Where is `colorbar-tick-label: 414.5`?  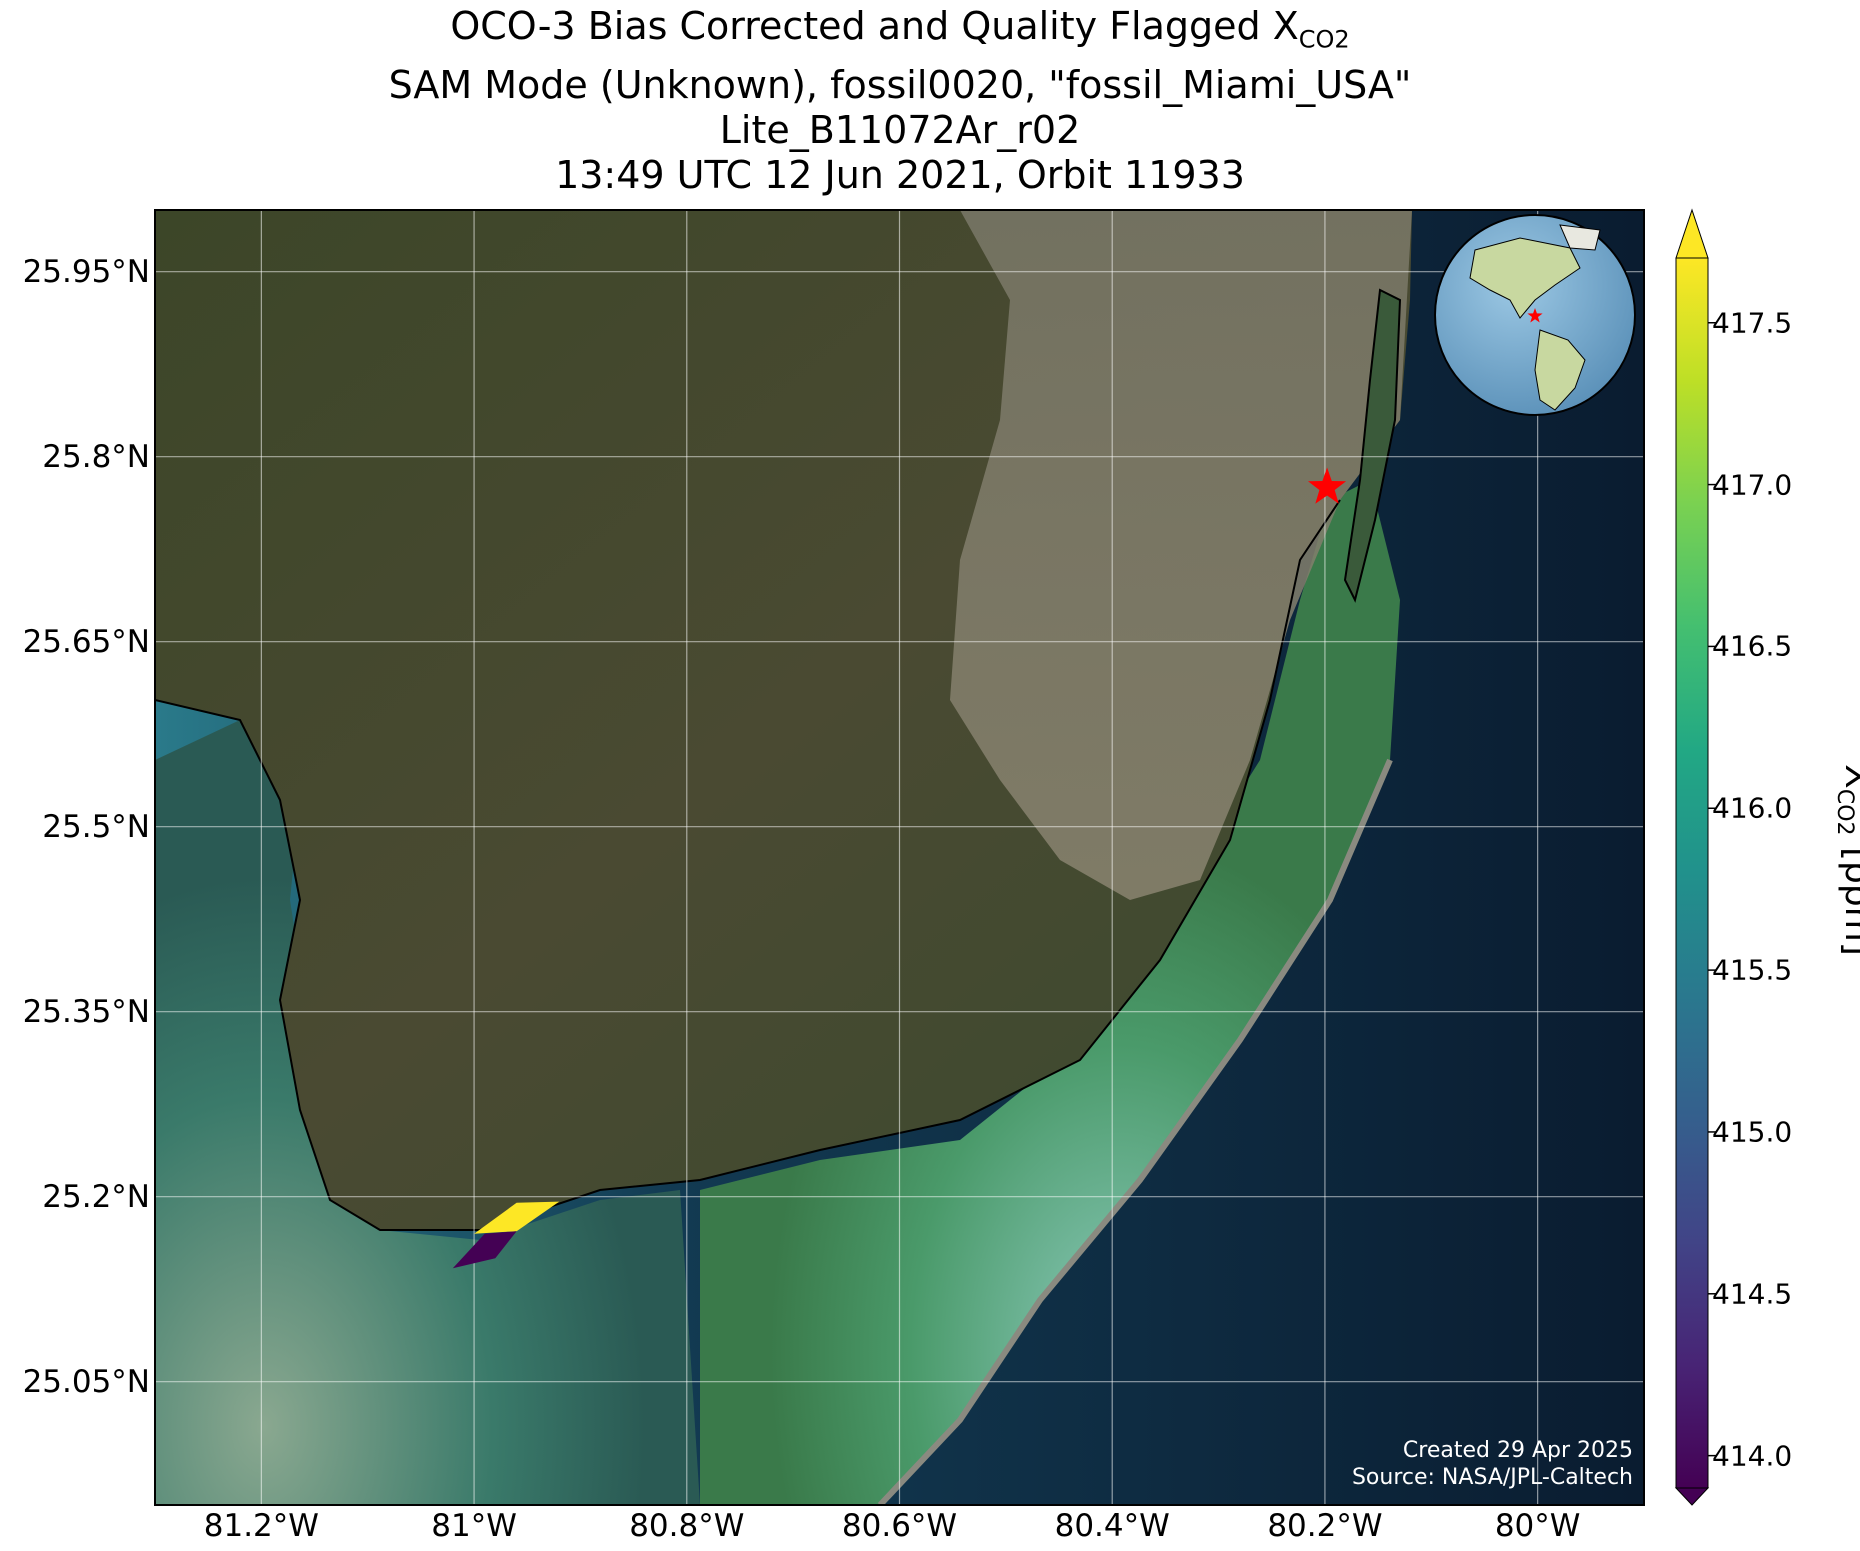 colorbar-tick-label: 414.5 is located at coordinates (1752, 1294).